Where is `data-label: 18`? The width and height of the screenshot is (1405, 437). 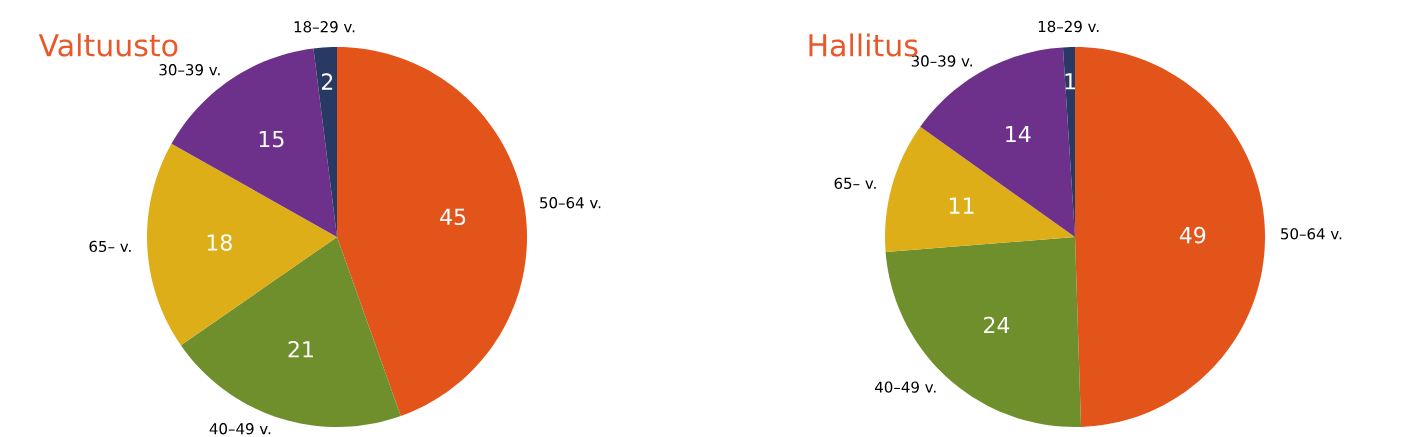 data-label: 18 is located at coordinates (219, 242).